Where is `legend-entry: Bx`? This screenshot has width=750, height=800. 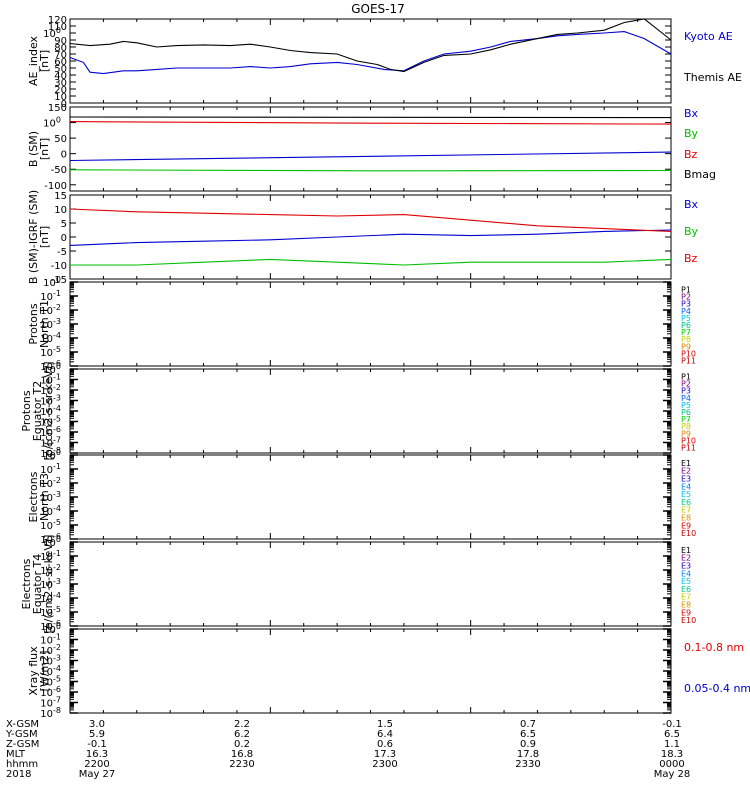
legend-entry: Bx is located at coordinates (691, 113).